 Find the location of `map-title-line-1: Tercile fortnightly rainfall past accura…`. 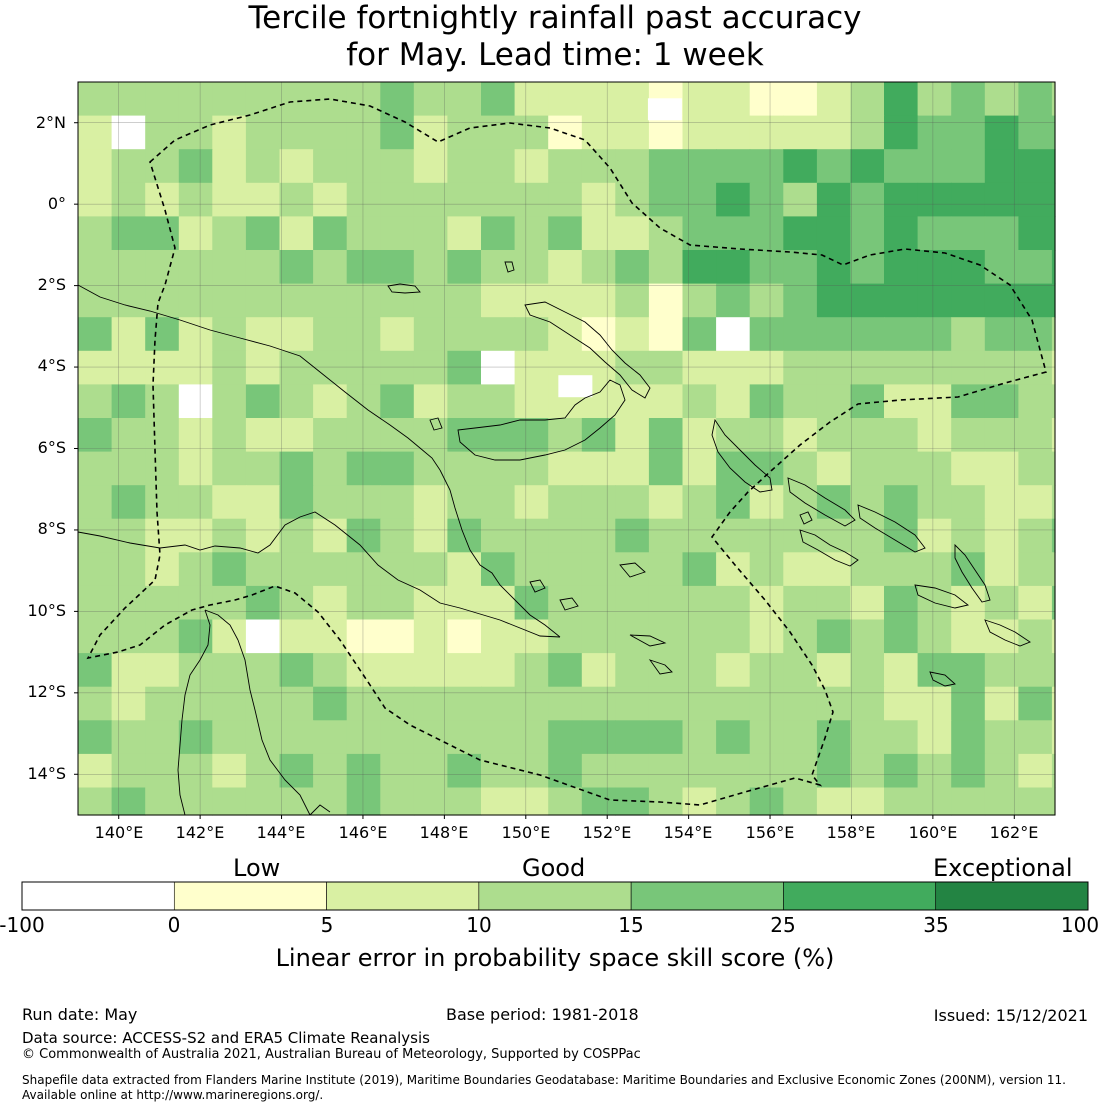

map-title-line-1: Tercile fortnightly rainfall past accura… is located at coordinates (555, 18).